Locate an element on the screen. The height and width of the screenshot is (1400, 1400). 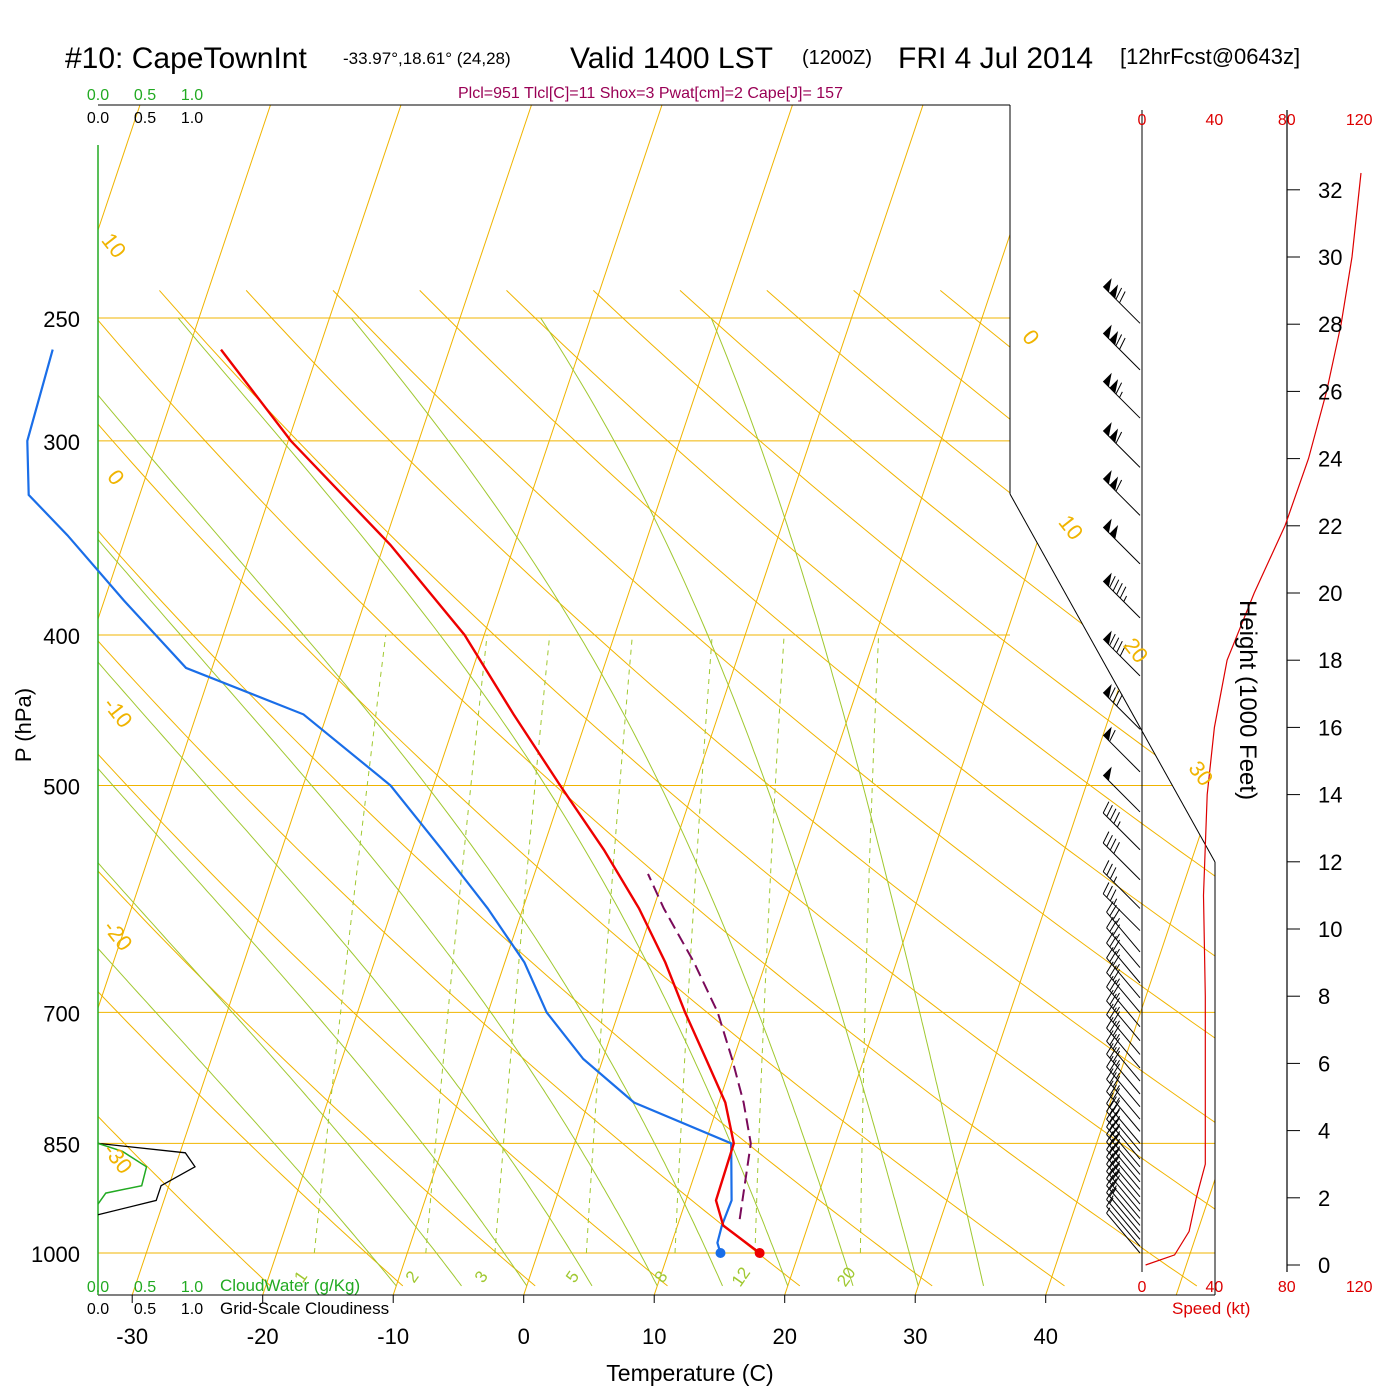
mixing-ratio-label: 8 is located at coordinates (661, 1277).